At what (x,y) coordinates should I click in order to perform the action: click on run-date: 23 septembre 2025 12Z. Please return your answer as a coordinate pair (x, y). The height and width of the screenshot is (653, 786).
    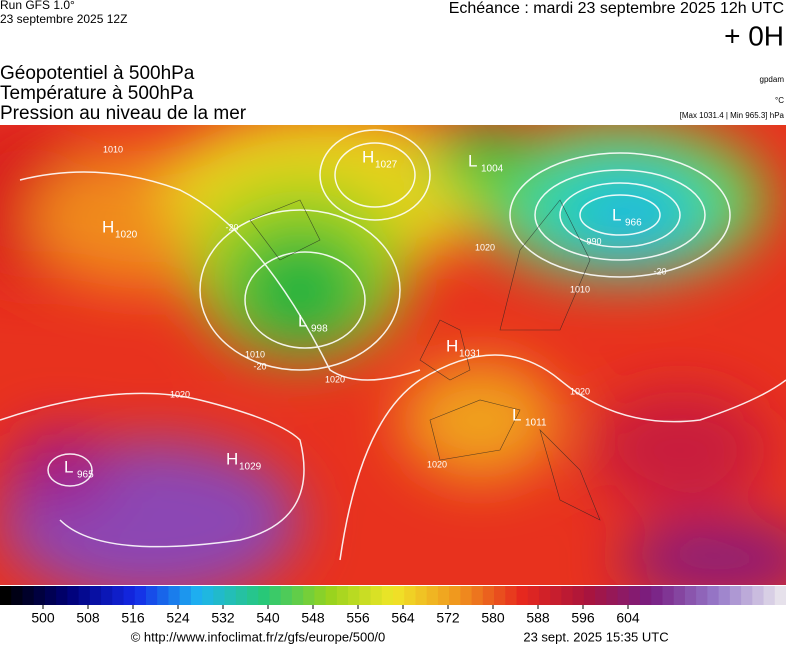
    Looking at the image, I should click on (63, 19).